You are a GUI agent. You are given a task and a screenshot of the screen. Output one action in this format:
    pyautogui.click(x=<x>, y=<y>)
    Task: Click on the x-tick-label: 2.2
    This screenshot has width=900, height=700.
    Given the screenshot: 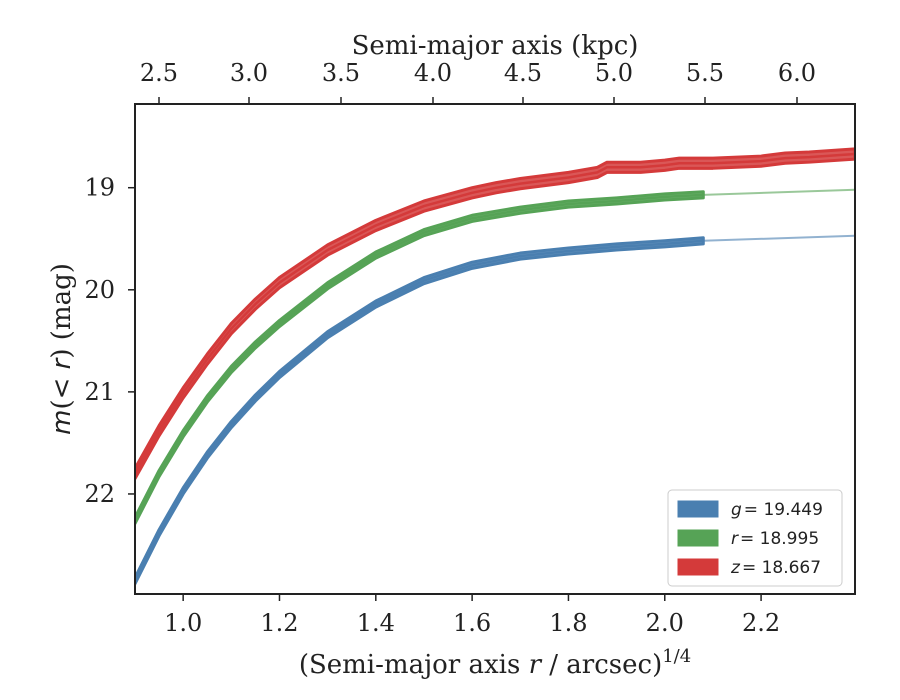 What is the action you would take?
    pyautogui.click(x=761, y=623)
    